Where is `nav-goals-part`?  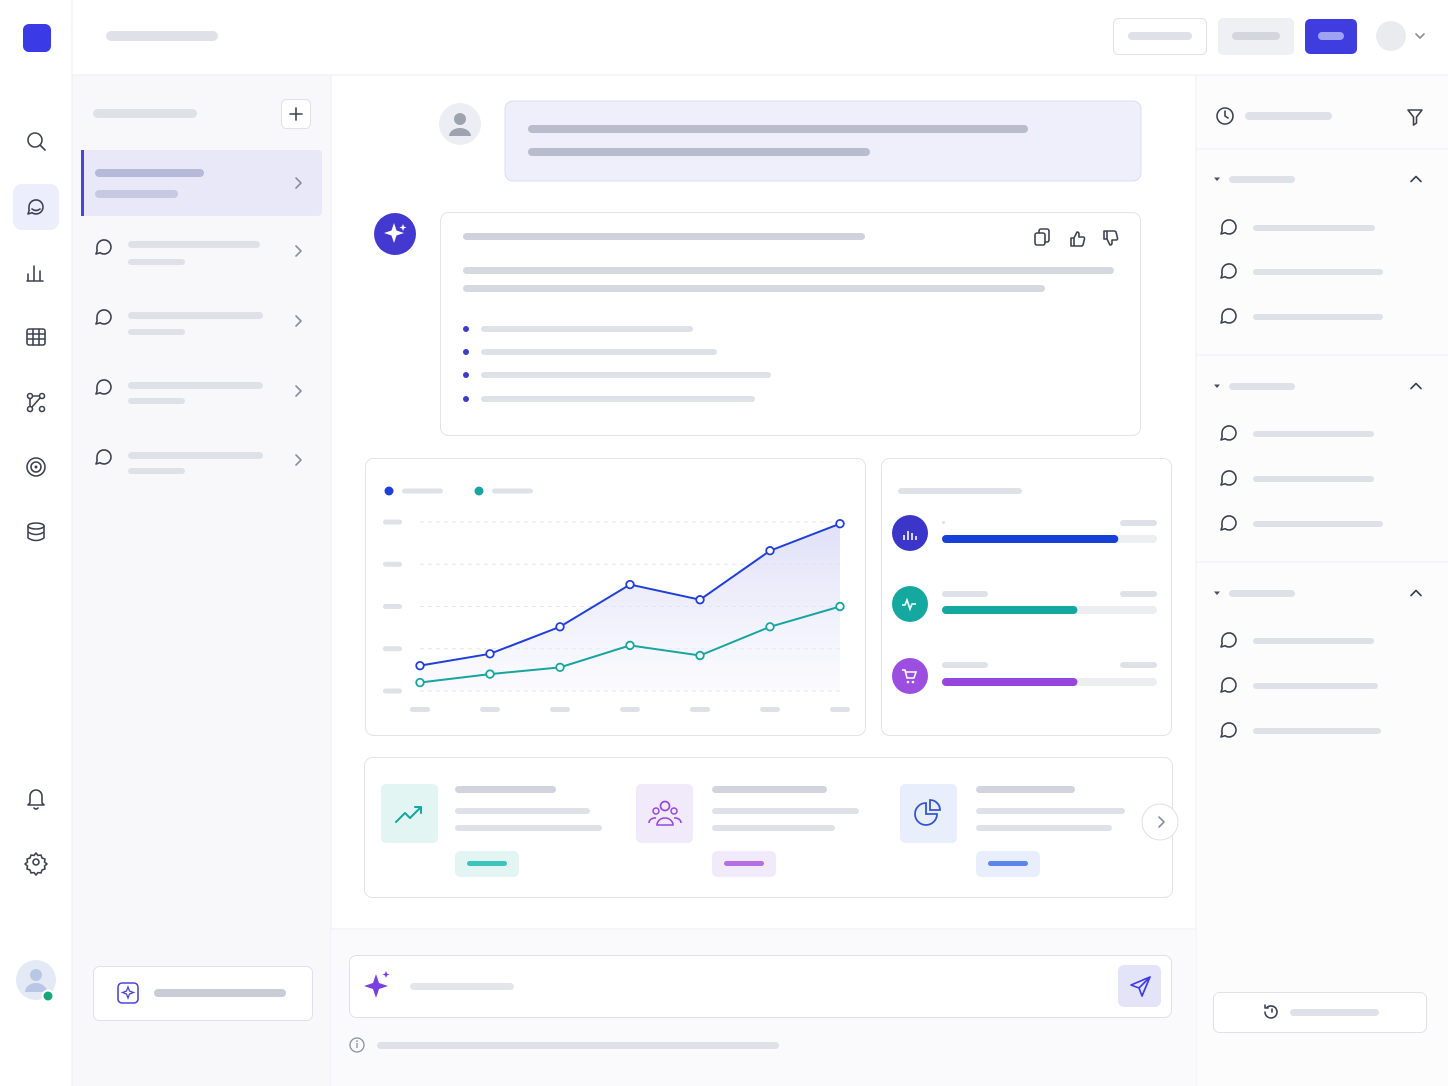
nav-goals-part is located at coordinates (36, 467).